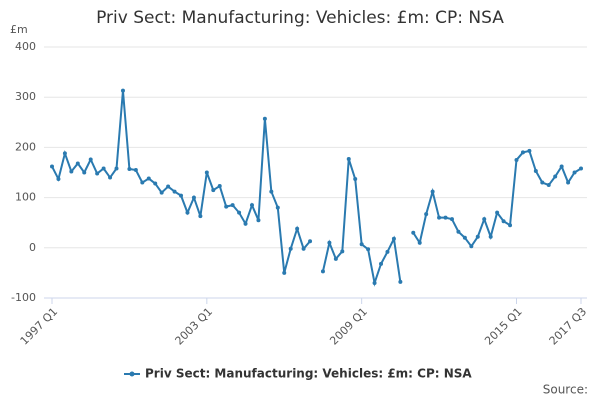  I want to click on y-tick-label: 400, so click(25, 46).